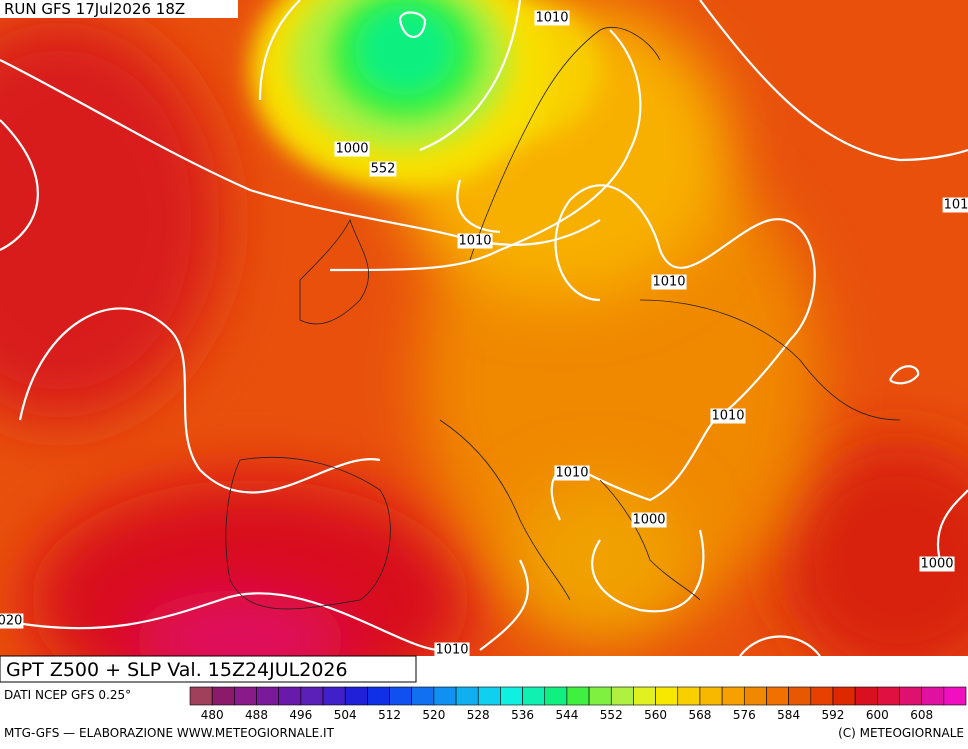 This screenshot has height=749, width=968. Describe the element at coordinates (94, 9) in the screenshot. I see `run-label: RUN GFS 17Jul2026 18Z` at that location.